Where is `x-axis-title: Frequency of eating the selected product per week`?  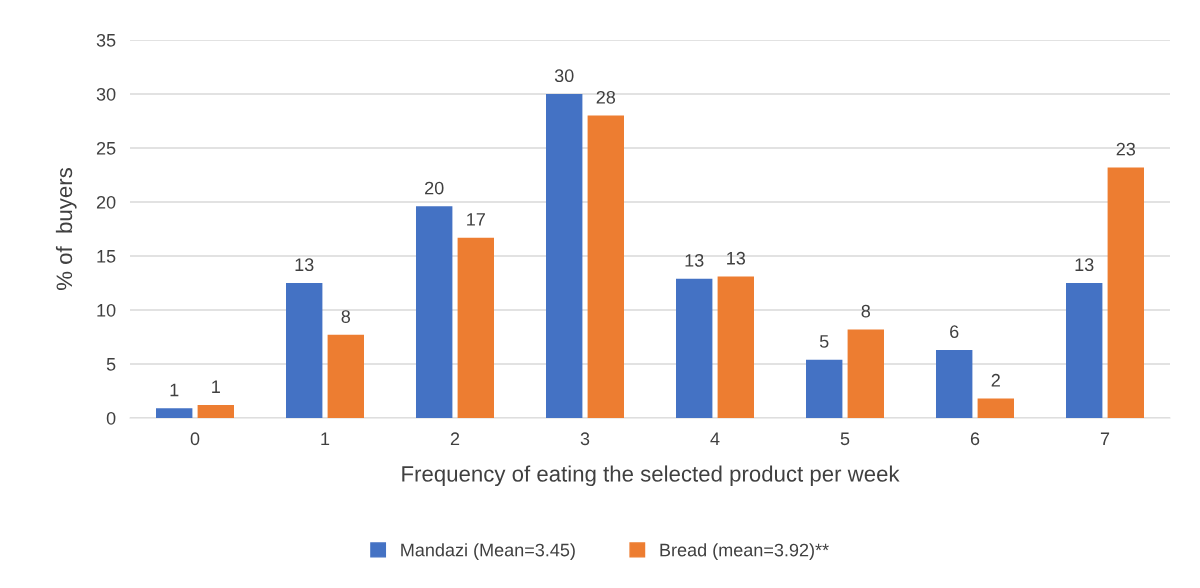 x-axis-title: Frequency of eating the selected product per week is located at coordinates (651, 476).